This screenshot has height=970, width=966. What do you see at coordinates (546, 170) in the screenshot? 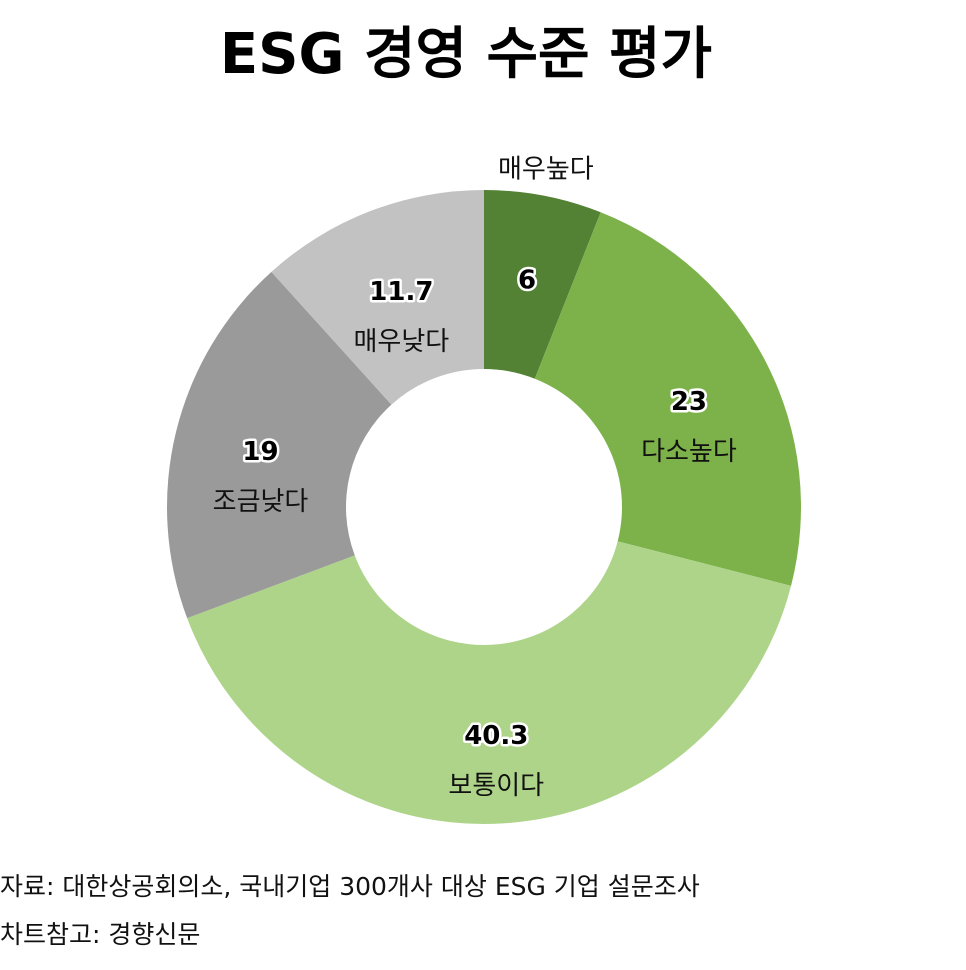
I see `category-label: 매우높다` at bounding box center [546, 170].